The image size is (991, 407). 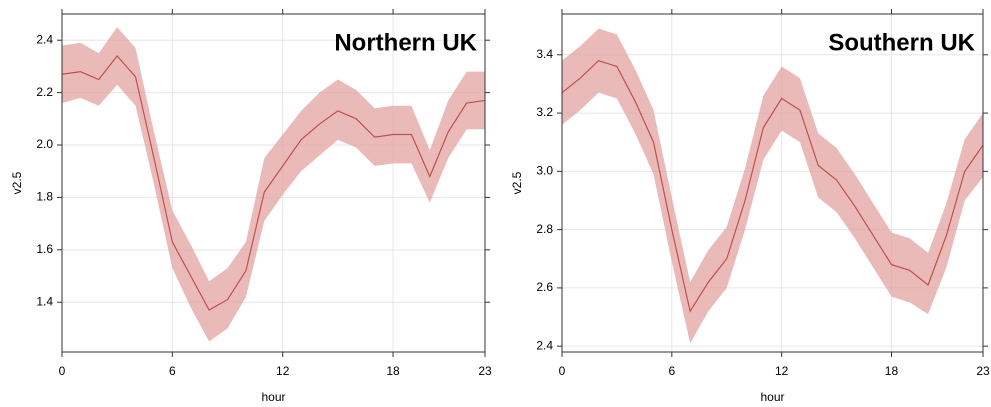 What do you see at coordinates (405, 42) in the screenshot?
I see `chart-title: Northern UK` at bounding box center [405, 42].